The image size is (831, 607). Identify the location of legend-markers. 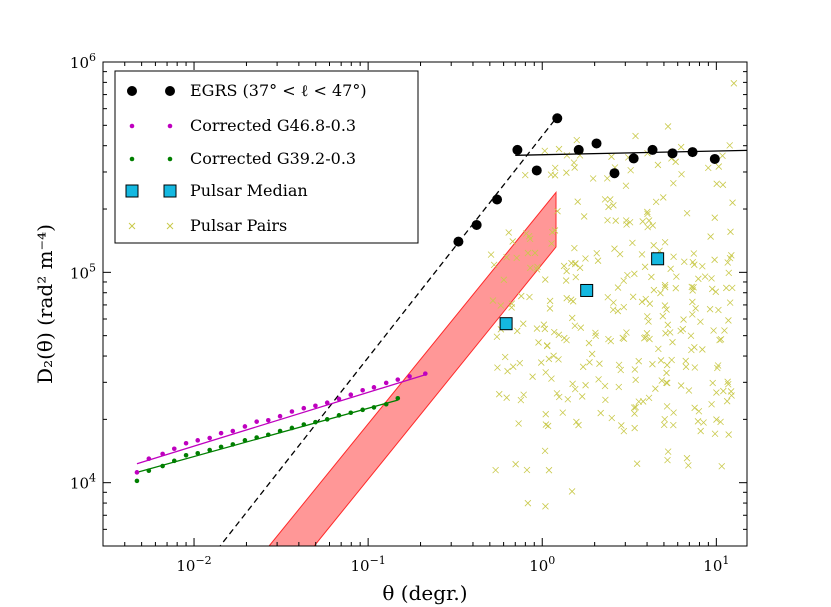
(151, 158).